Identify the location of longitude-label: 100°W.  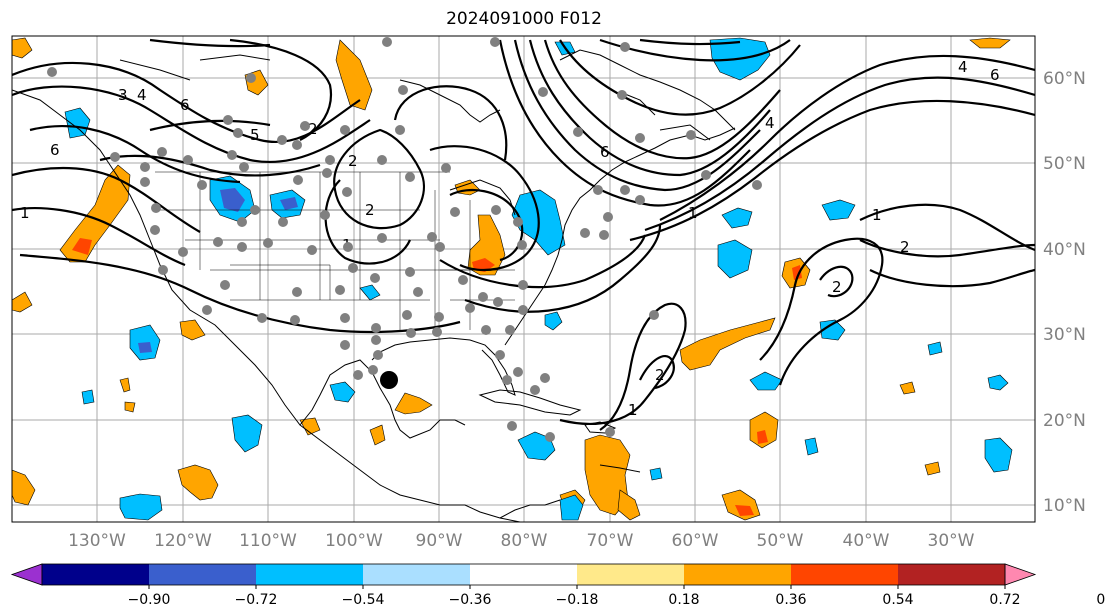
(354, 541).